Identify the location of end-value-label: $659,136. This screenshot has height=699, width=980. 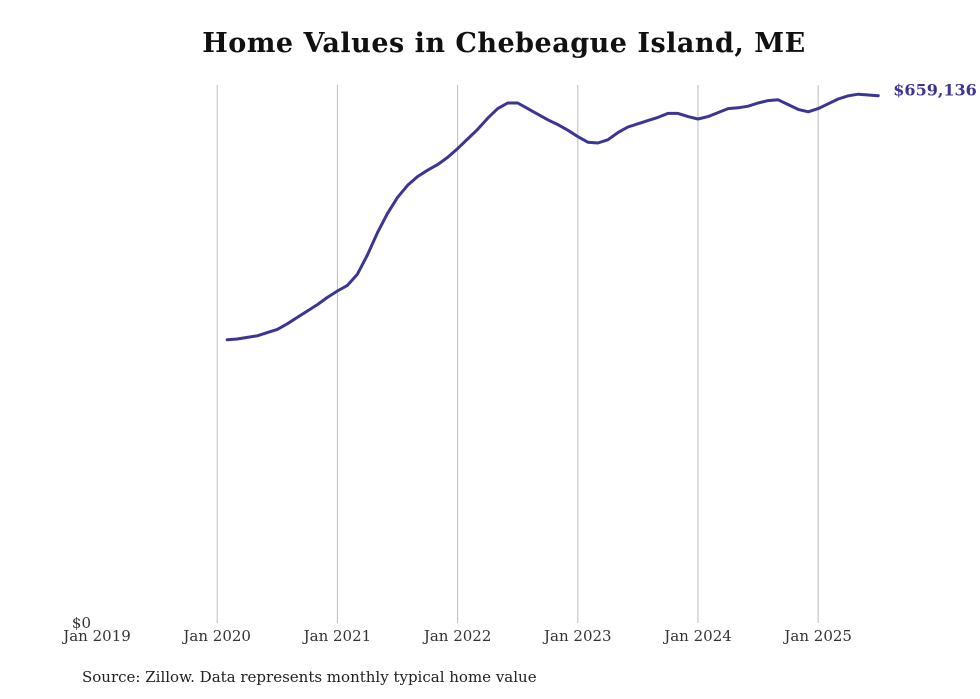
(935, 90).